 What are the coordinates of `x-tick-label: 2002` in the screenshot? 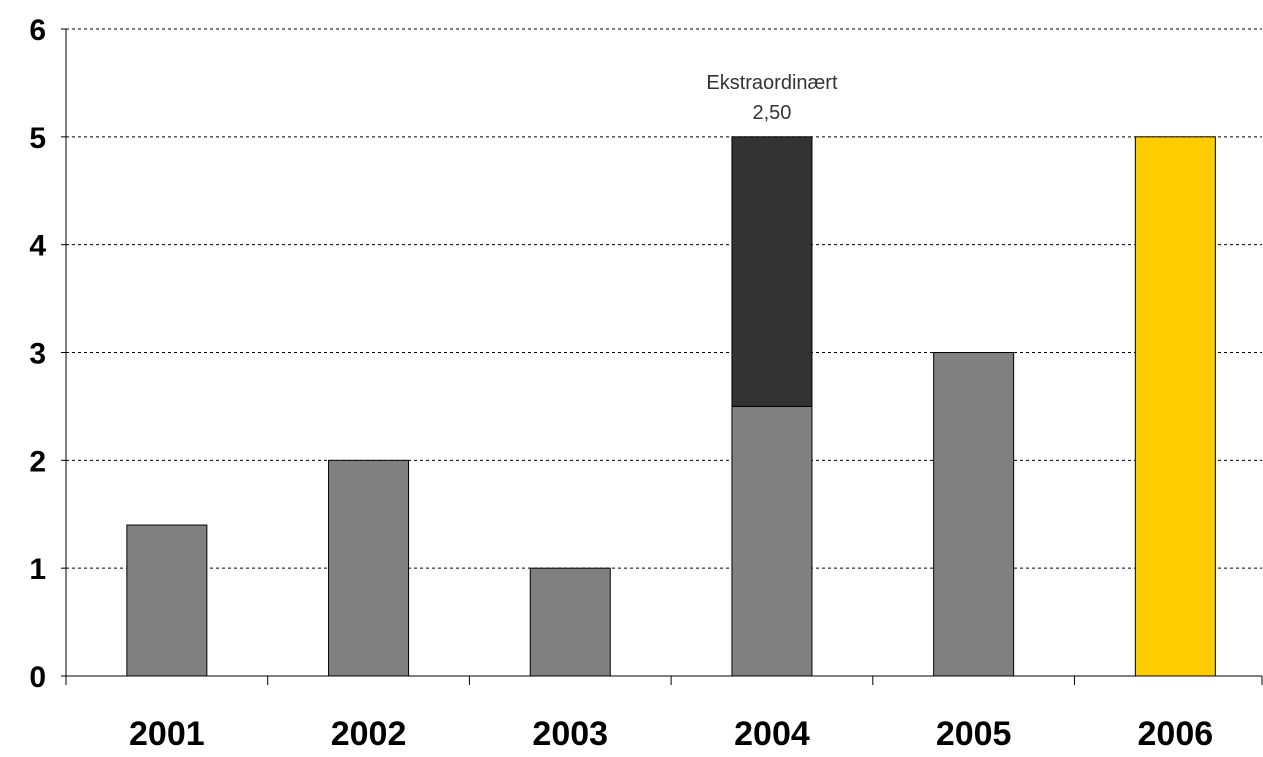 It's located at (369, 733).